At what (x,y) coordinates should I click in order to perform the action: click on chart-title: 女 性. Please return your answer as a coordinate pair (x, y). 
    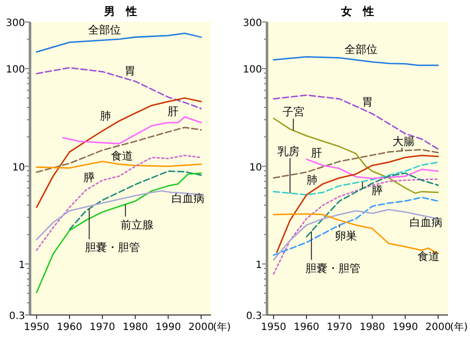
    Looking at the image, I should click on (357, 11).